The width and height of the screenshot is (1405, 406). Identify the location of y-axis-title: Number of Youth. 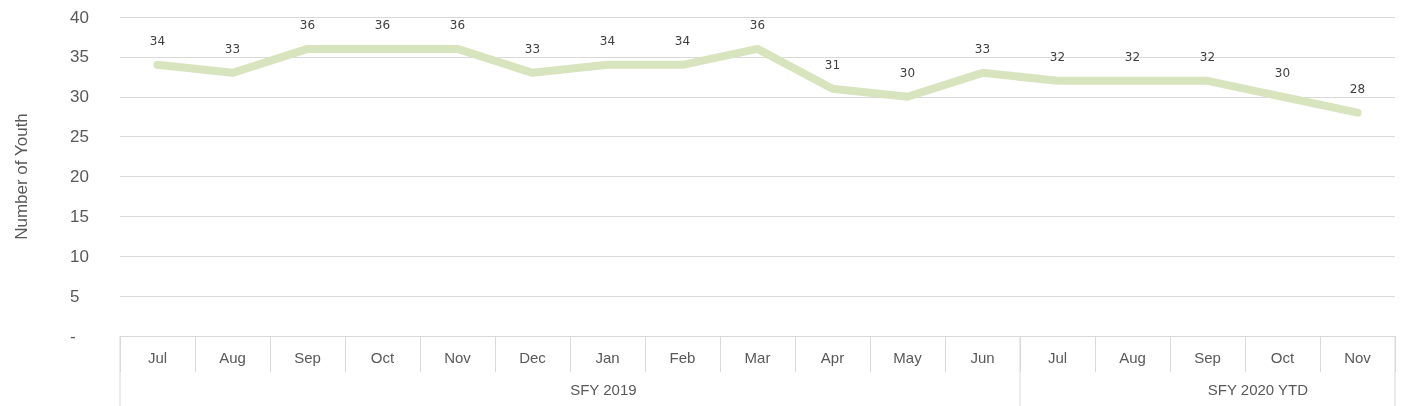
(21, 176).